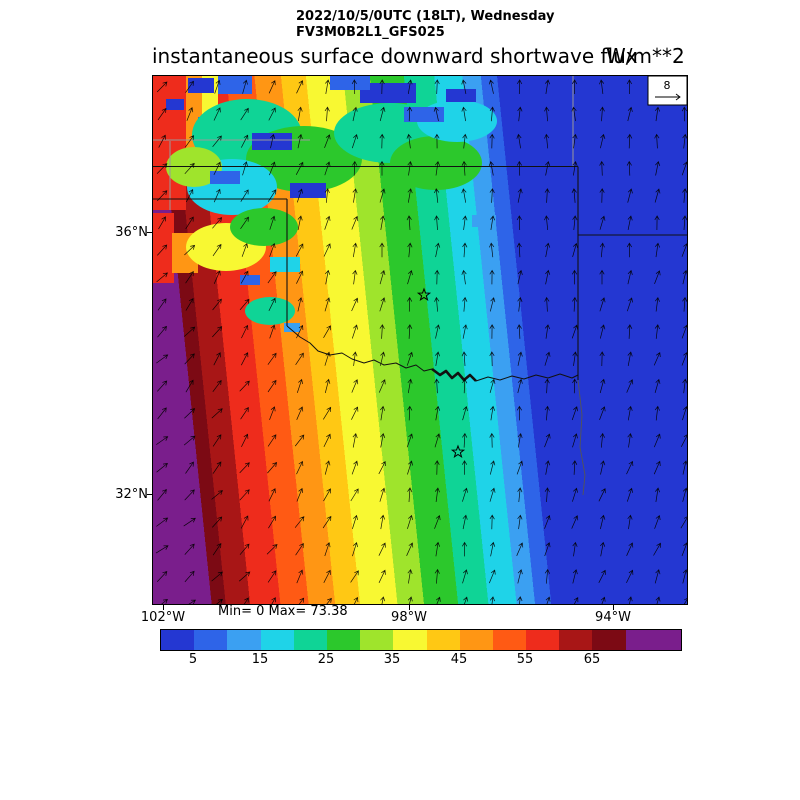 This screenshot has width=800, height=800. What do you see at coordinates (359, 348) in the screenshot?
I see `red-river-border` at bounding box center [359, 348].